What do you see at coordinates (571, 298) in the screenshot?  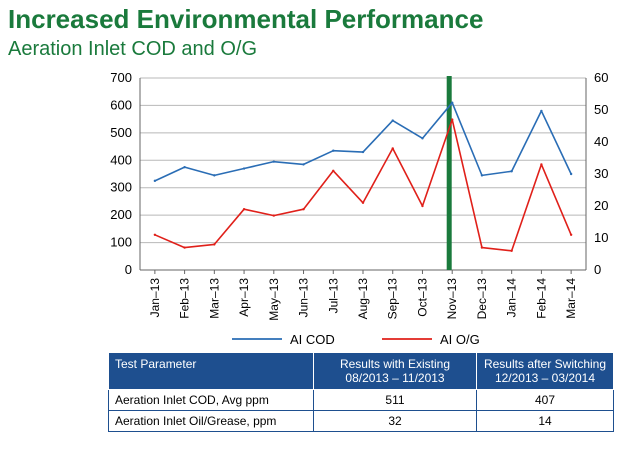 I see `x-tick-label: Mar–14` at bounding box center [571, 298].